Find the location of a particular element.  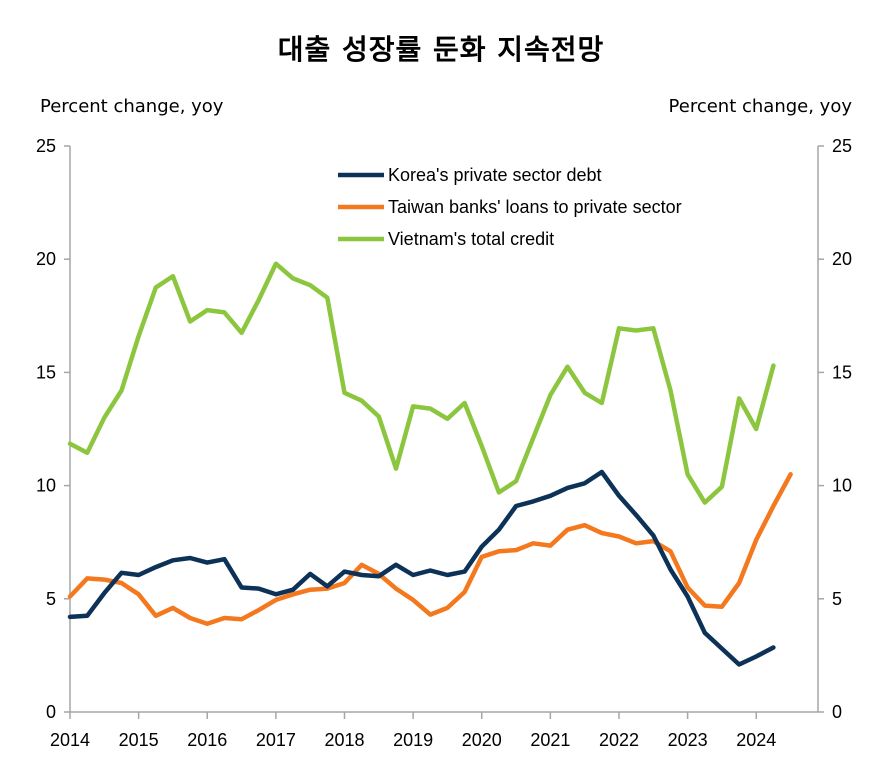

y-tick-label-left: 20 is located at coordinates (46, 259).